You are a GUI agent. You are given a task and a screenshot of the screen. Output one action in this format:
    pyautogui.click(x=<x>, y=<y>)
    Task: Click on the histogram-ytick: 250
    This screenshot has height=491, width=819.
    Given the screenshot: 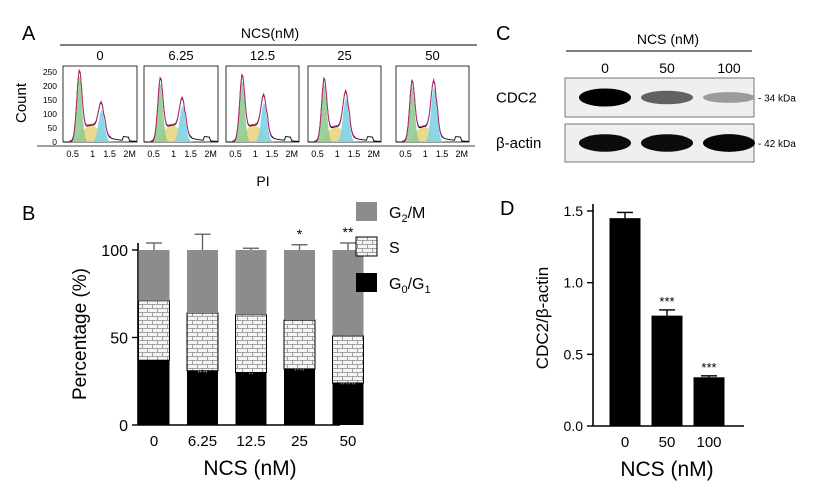 What is the action you would take?
    pyautogui.click(x=50, y=72)
    